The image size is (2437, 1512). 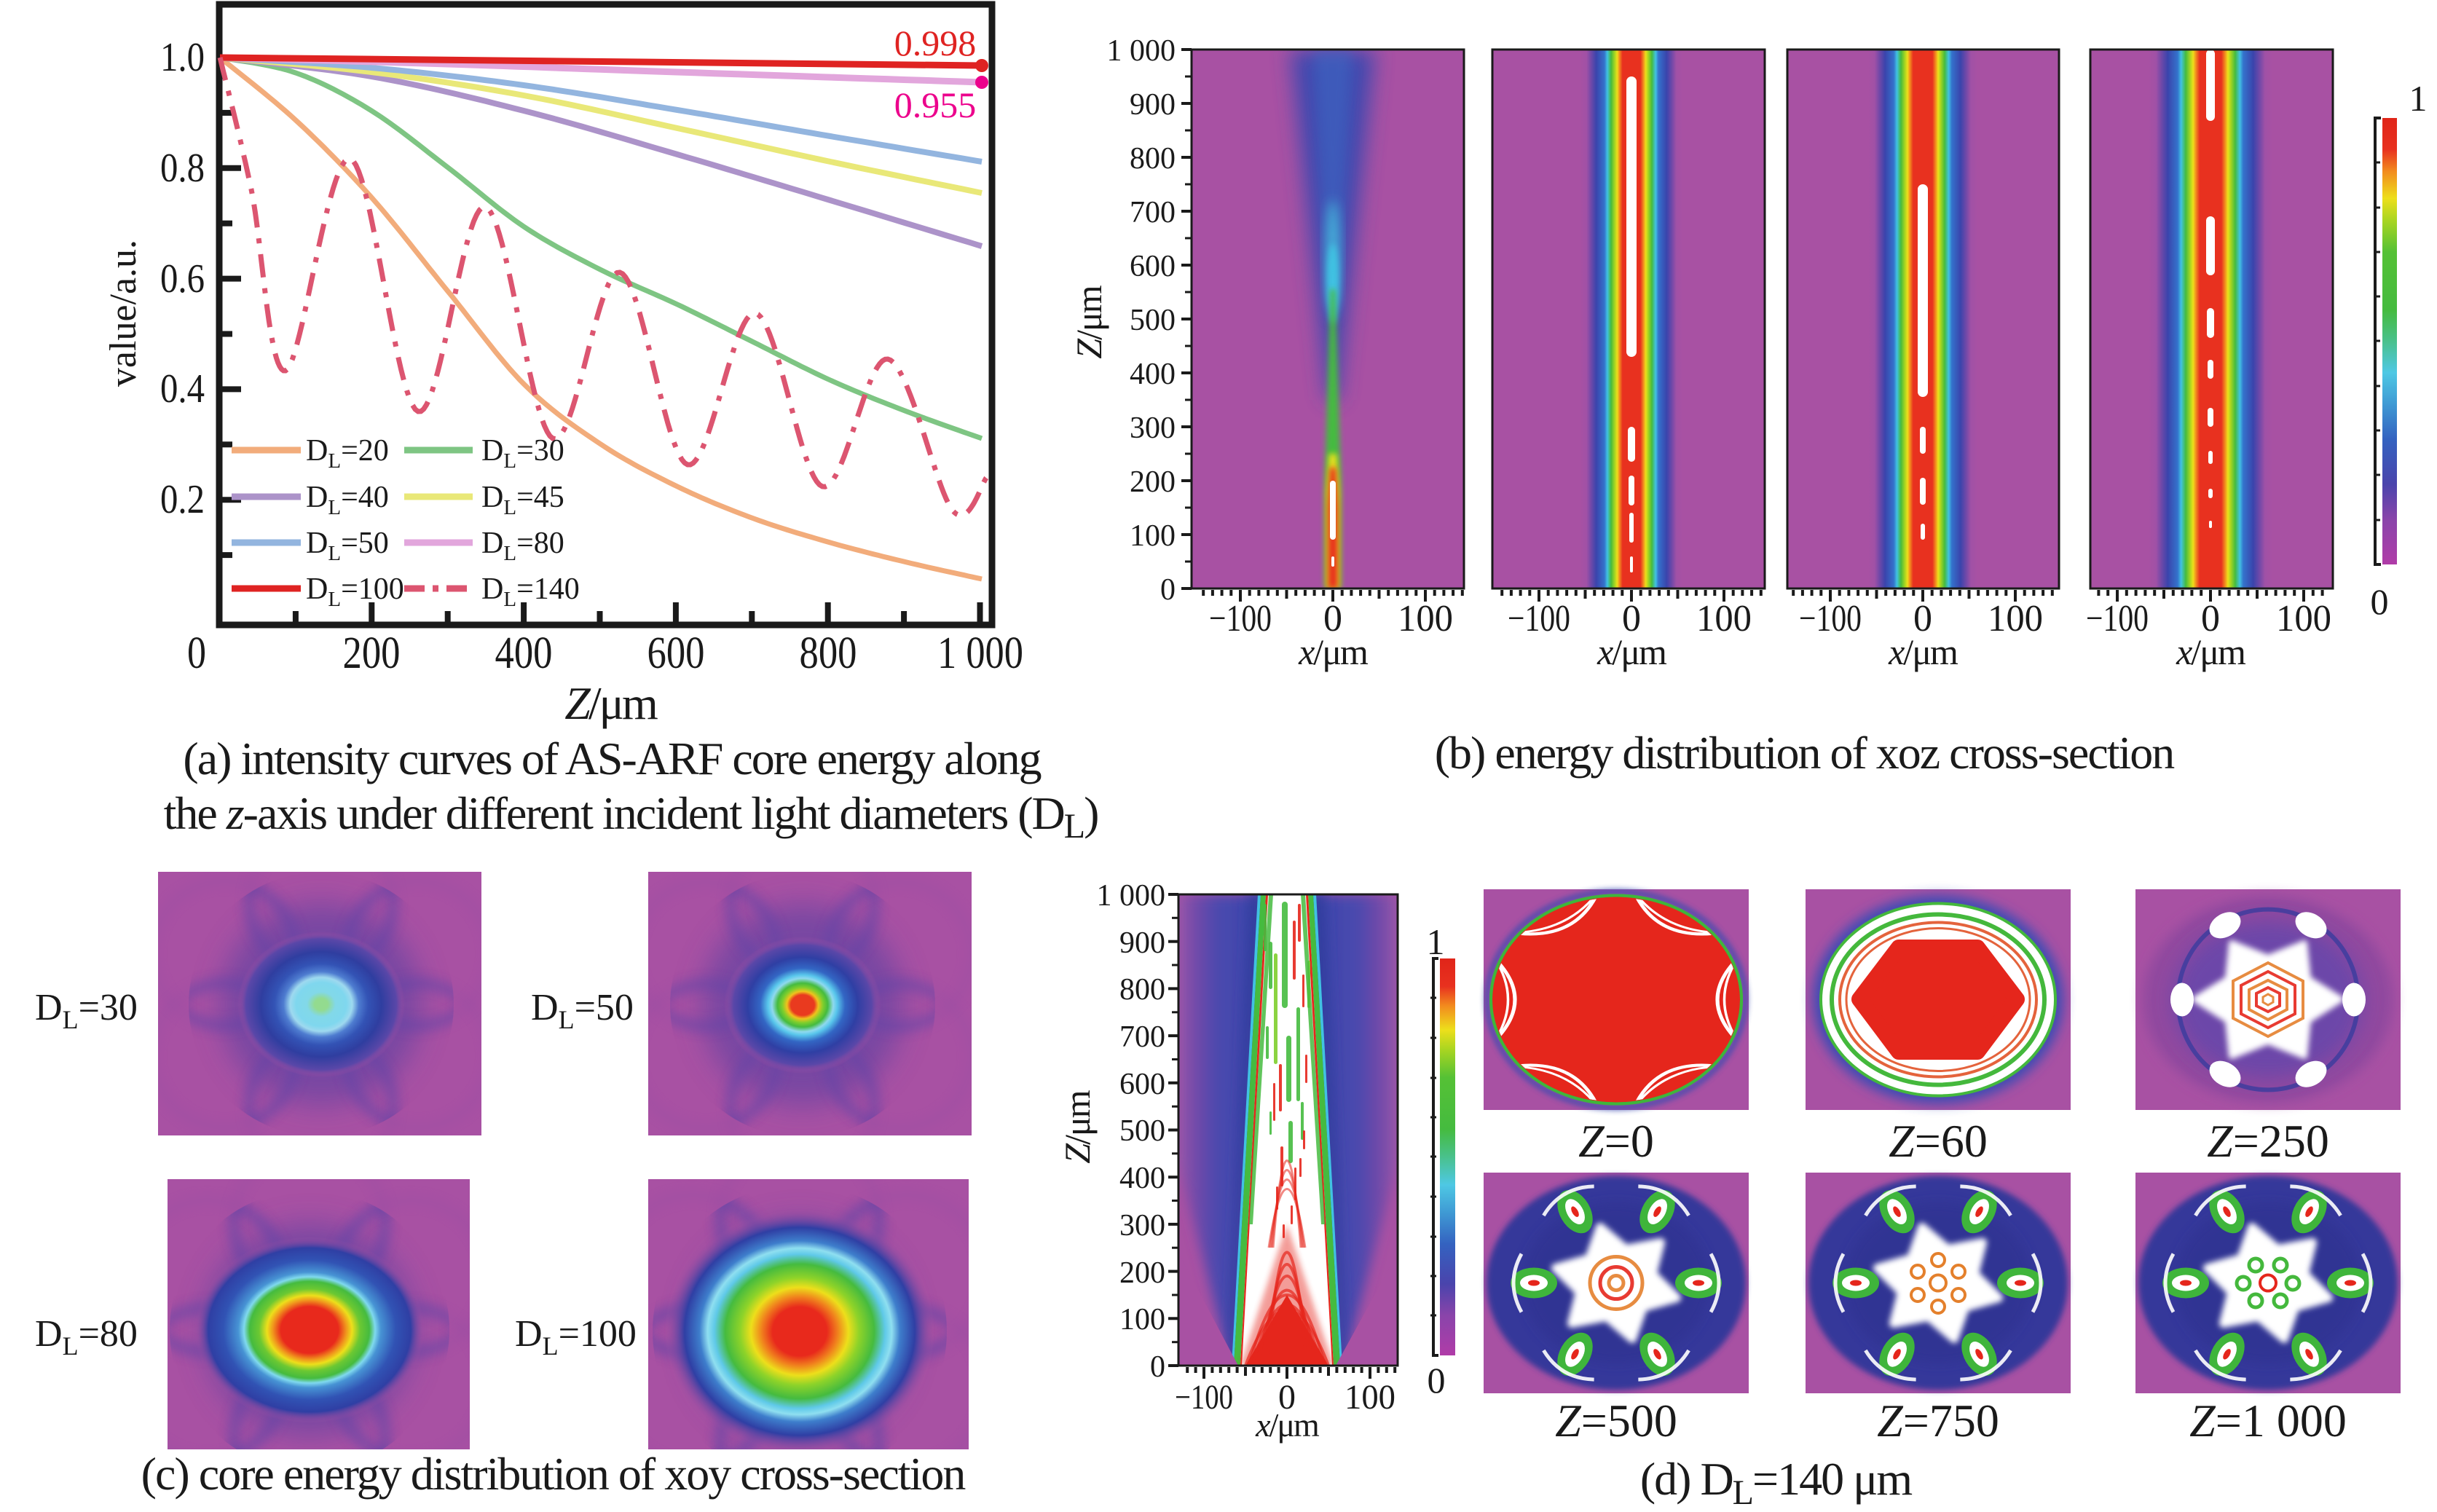 What do you see at coordinates (1938, 1141) in the screenshot?
I see `svg-text: Z=60` at bounding box center [1938, 1141].